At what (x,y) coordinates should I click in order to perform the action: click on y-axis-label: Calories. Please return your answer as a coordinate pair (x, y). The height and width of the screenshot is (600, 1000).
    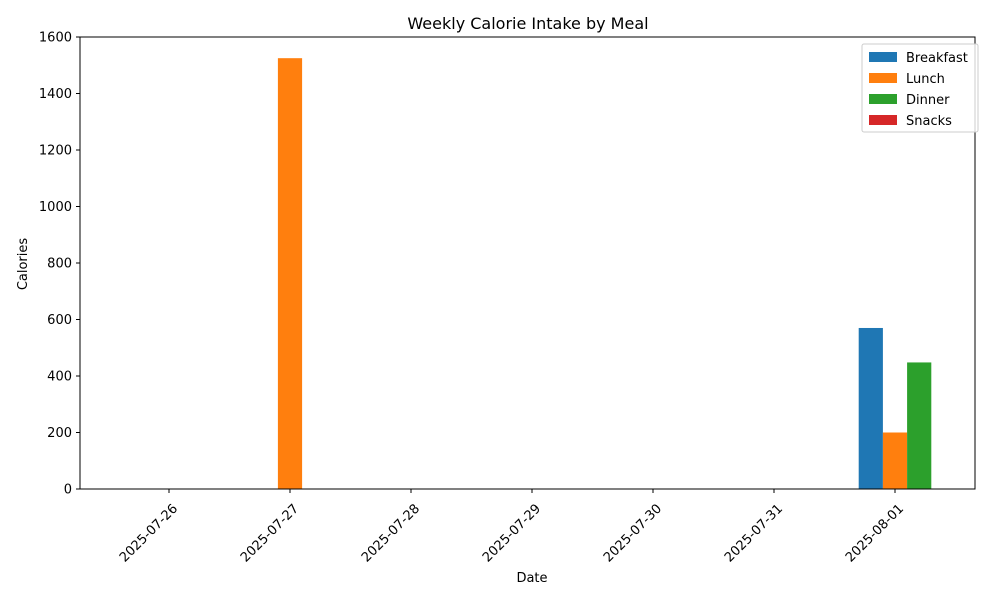
    Looking at the image, I should click on (23, 264).